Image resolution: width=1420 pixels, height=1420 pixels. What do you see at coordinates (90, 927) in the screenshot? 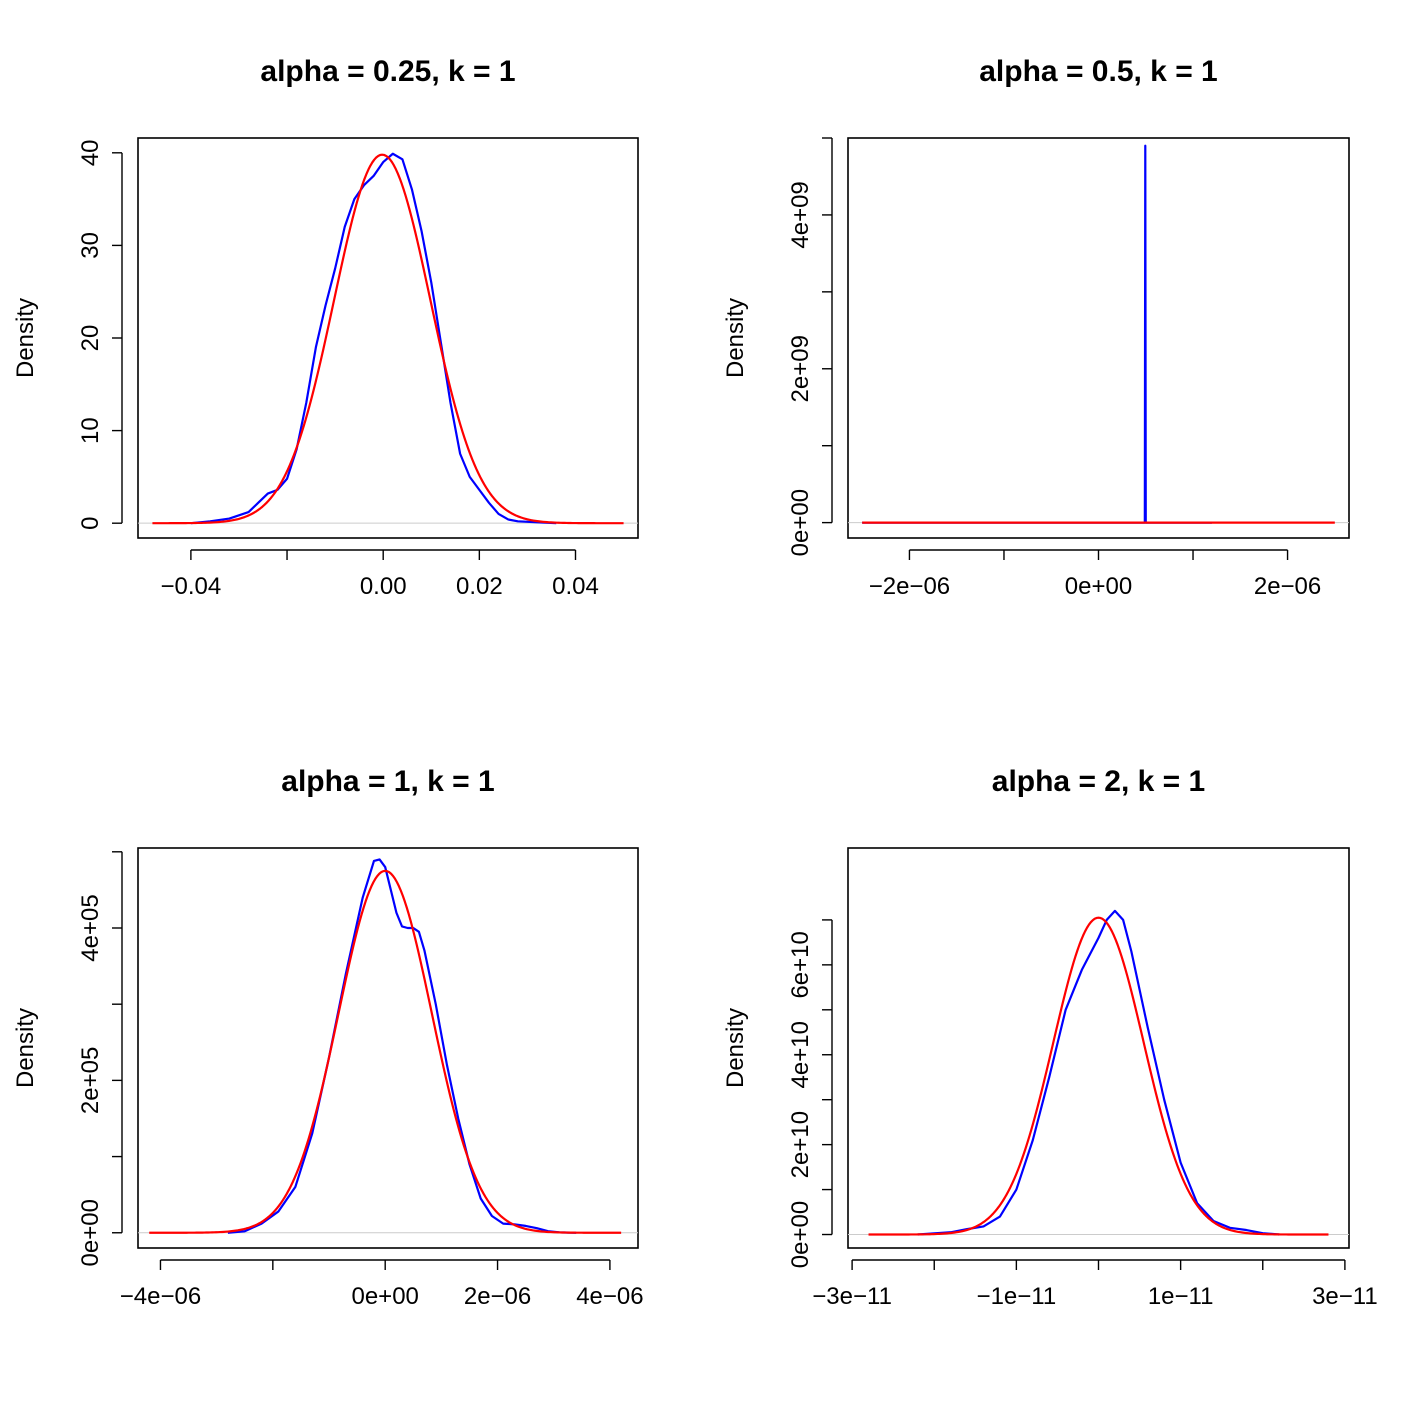
I see `y-tick-label: 4e+05` at bounding box center [90, 927].